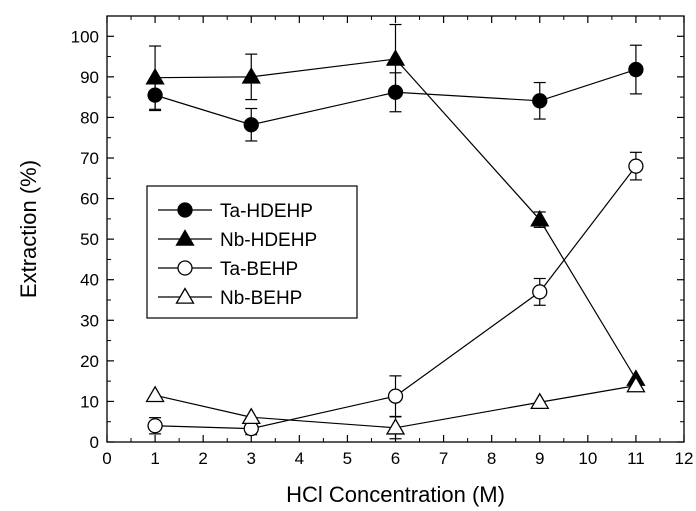 This screenshot has width=696, height=511. I want to click on legend-item: Nb-HDEHP, so click(237, 240).